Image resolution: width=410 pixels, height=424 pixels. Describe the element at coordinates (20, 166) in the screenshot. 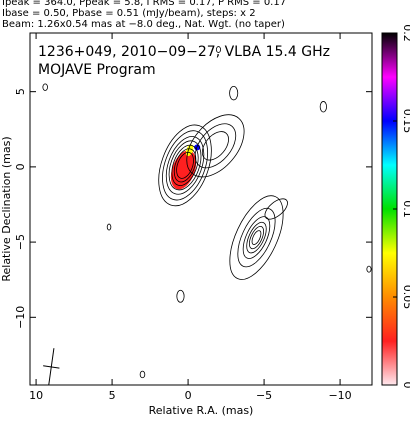

I see `y-tick-label: 0` at that location.